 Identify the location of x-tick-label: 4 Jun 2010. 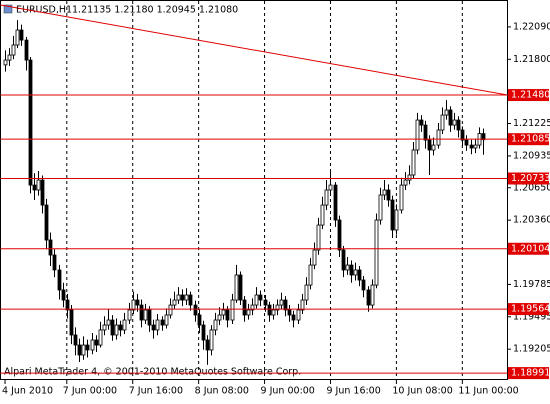
(27, 391).